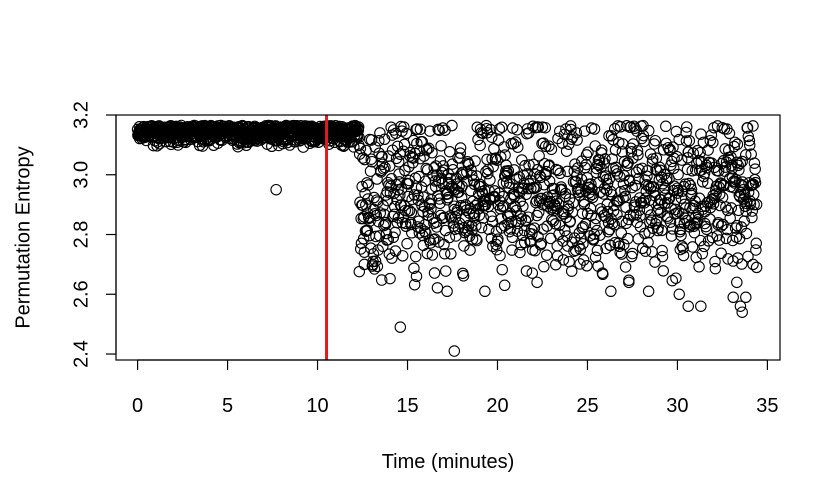 Image resolution: width=840 pixels, height=504 pixels. Describe the element at coordinates (497, 406) in the screenshot. I see `x-tick-label: 20` at that location.